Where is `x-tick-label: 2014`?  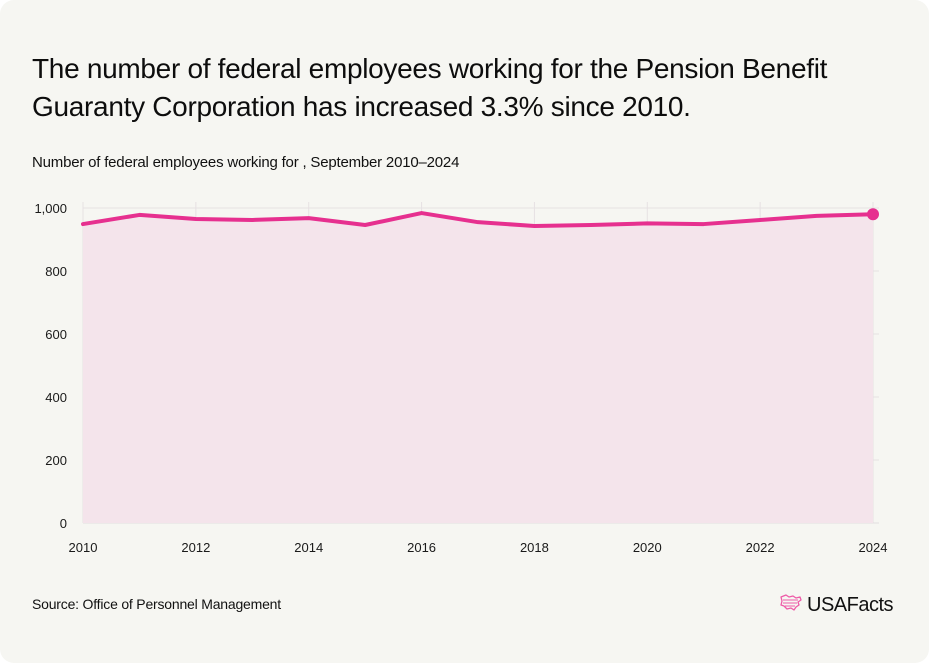
x-tick-label: 2014 is located at coordinates (308, 547).